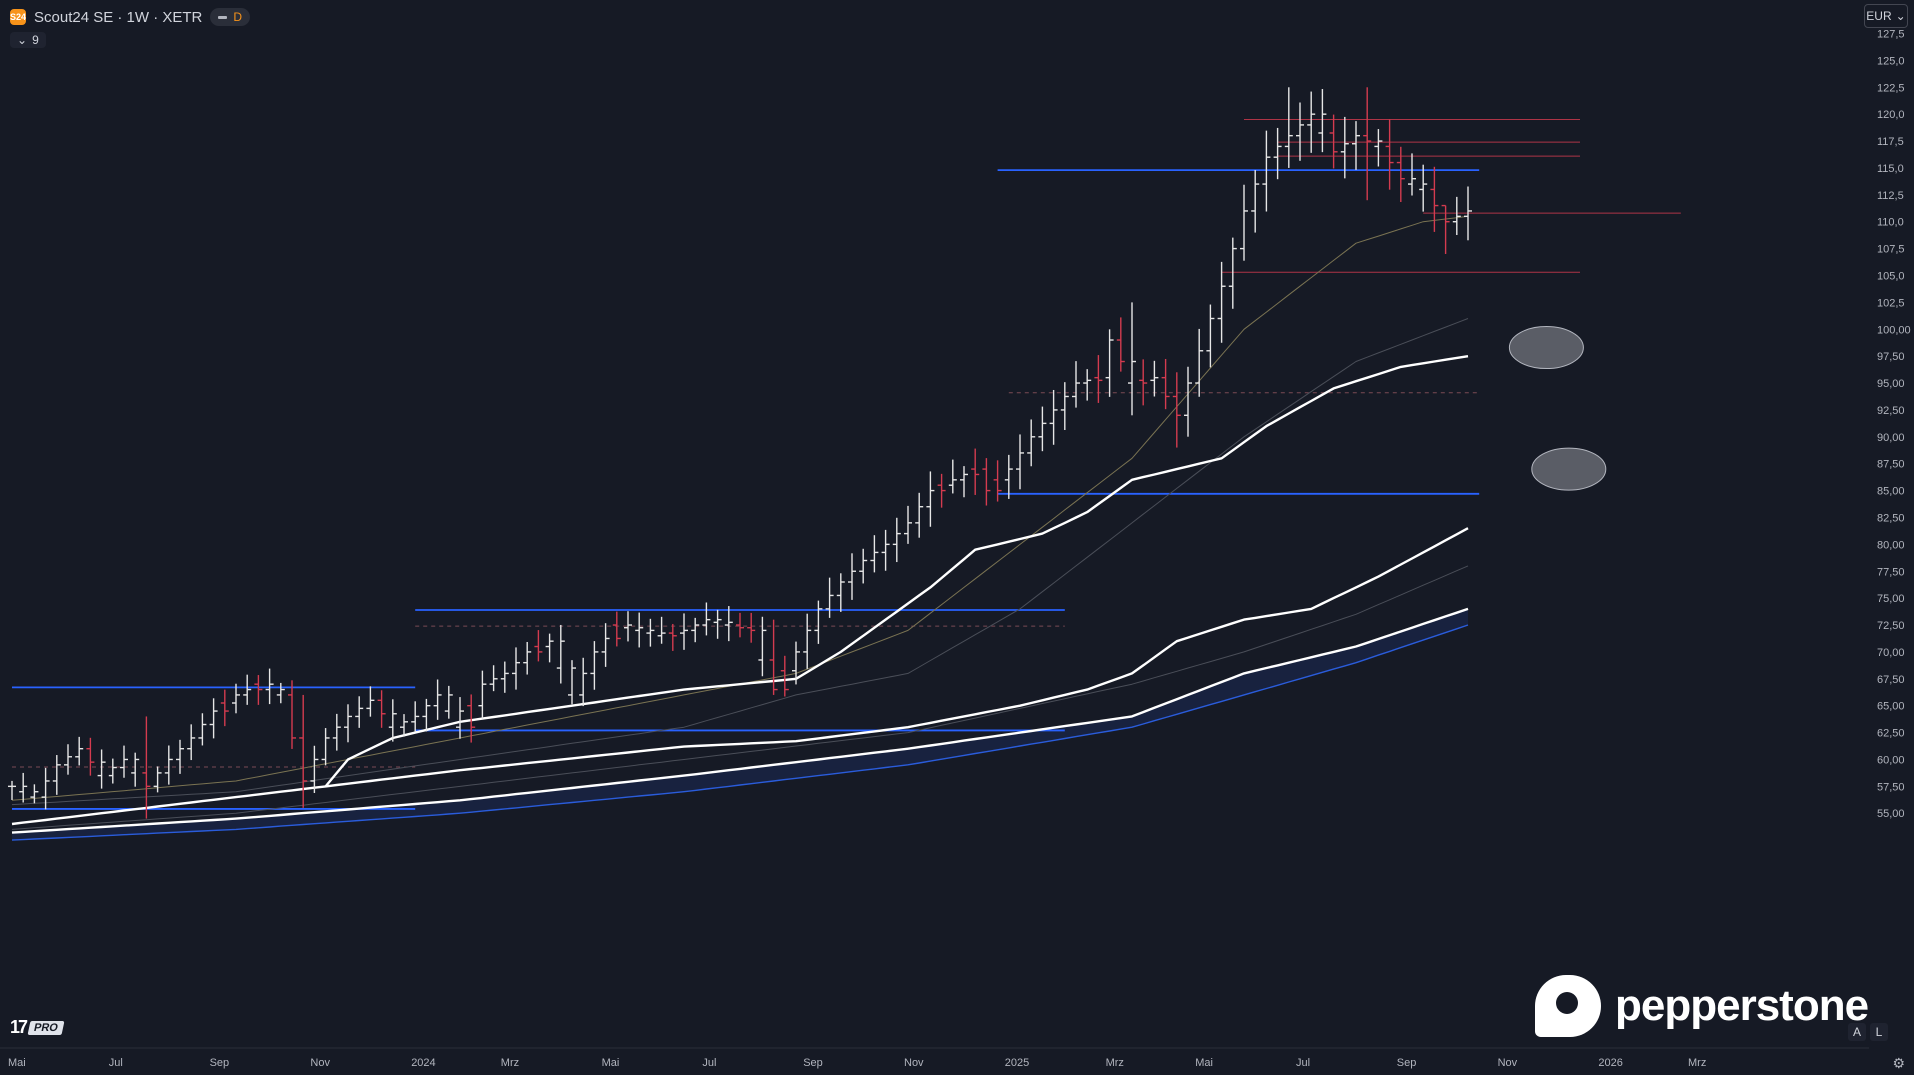 This screenshot has width=1914, height=1075. What do you see at coordinates (230, 17) in the screenshot?
I see `market-status-pill: D` at bounding box center [230, 17].